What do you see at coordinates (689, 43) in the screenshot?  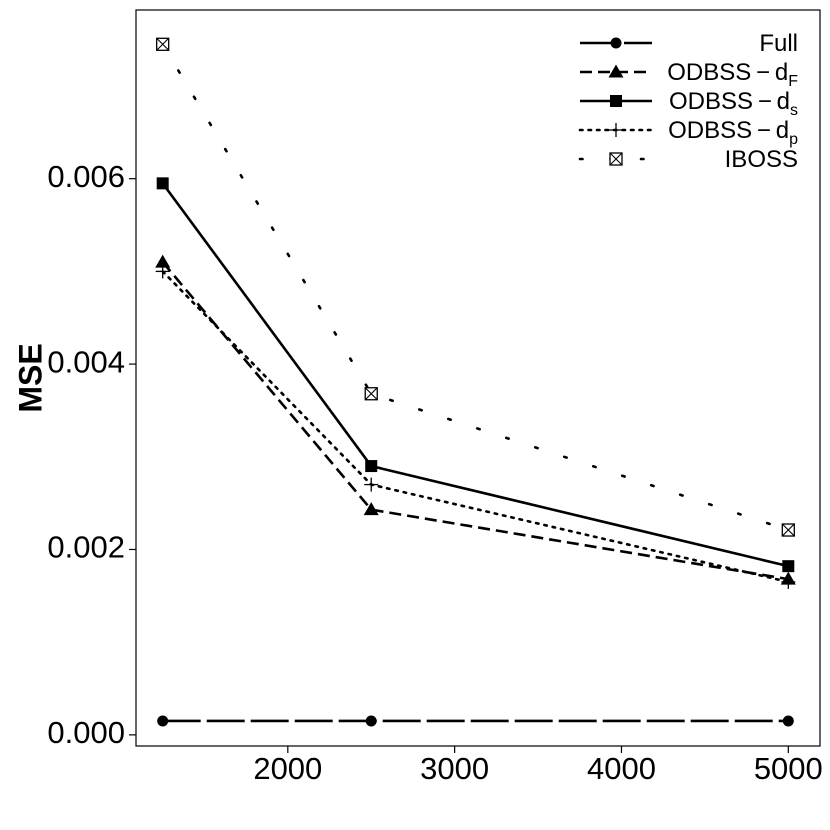 I see `legend-item-full: Full` at bounding box center [689, 43].